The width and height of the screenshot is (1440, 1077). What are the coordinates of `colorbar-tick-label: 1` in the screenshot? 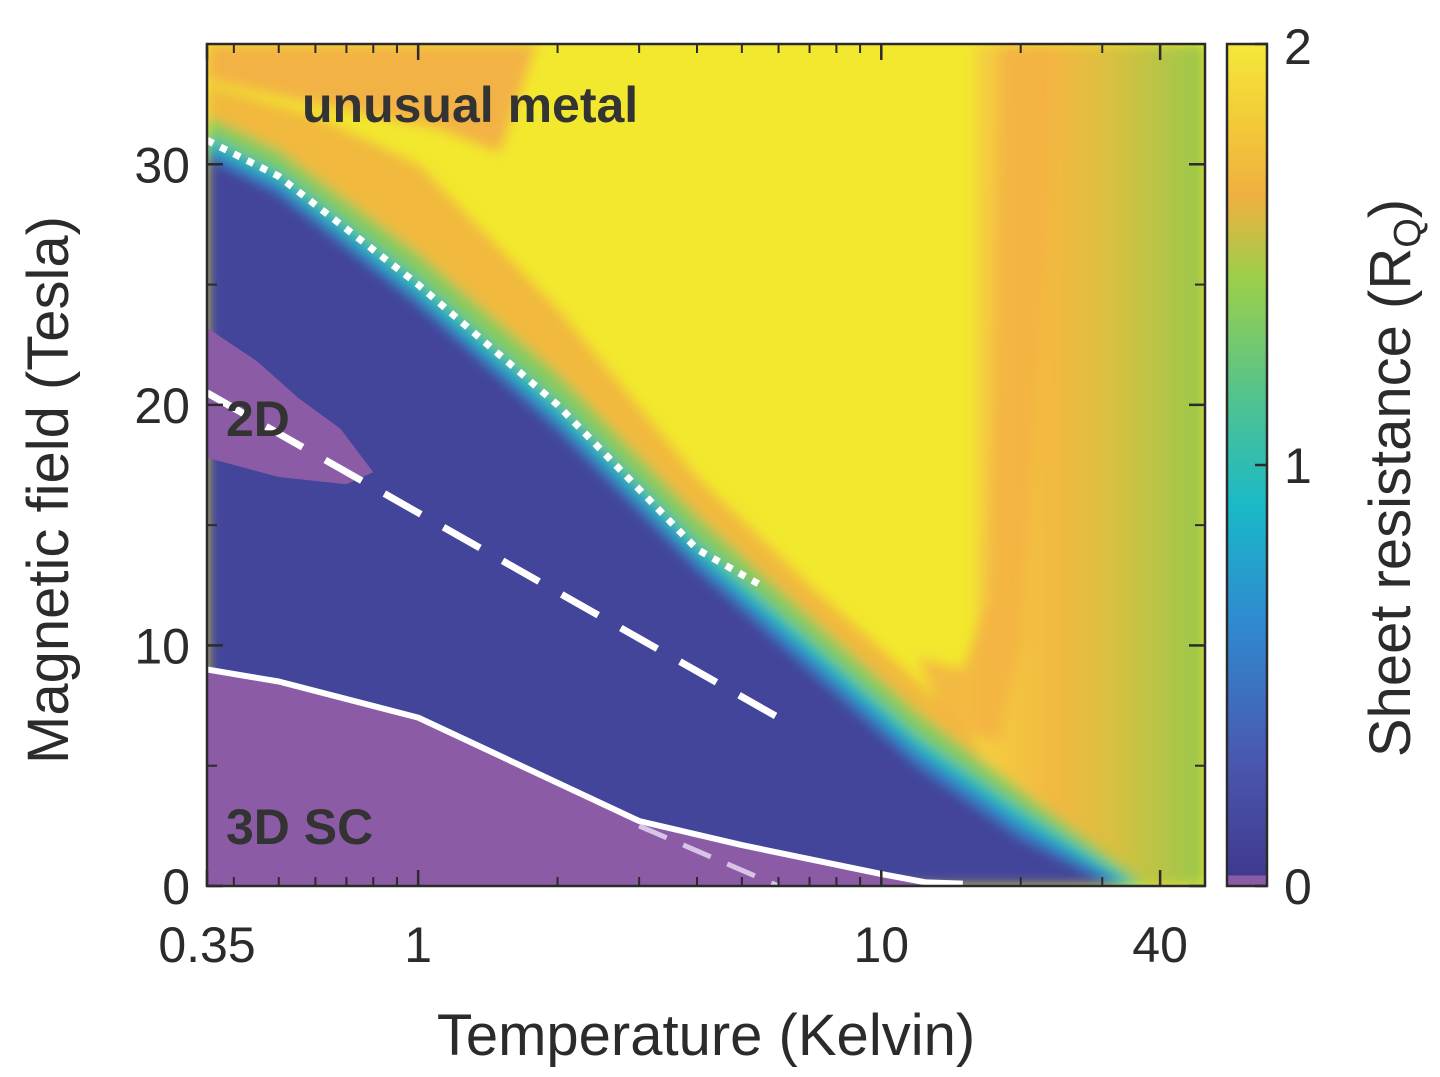 It's located at (1298, 466).